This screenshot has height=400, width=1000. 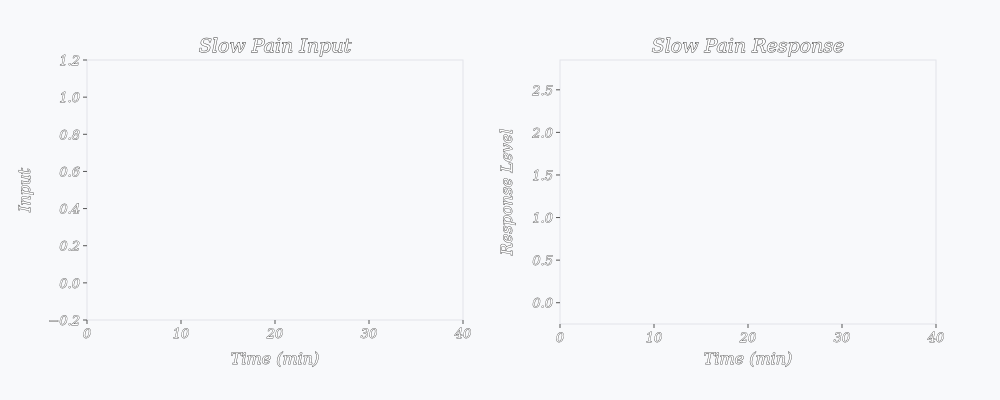 I want to click on chart-input-xtick-label: 40, so click(x=463, y=334).